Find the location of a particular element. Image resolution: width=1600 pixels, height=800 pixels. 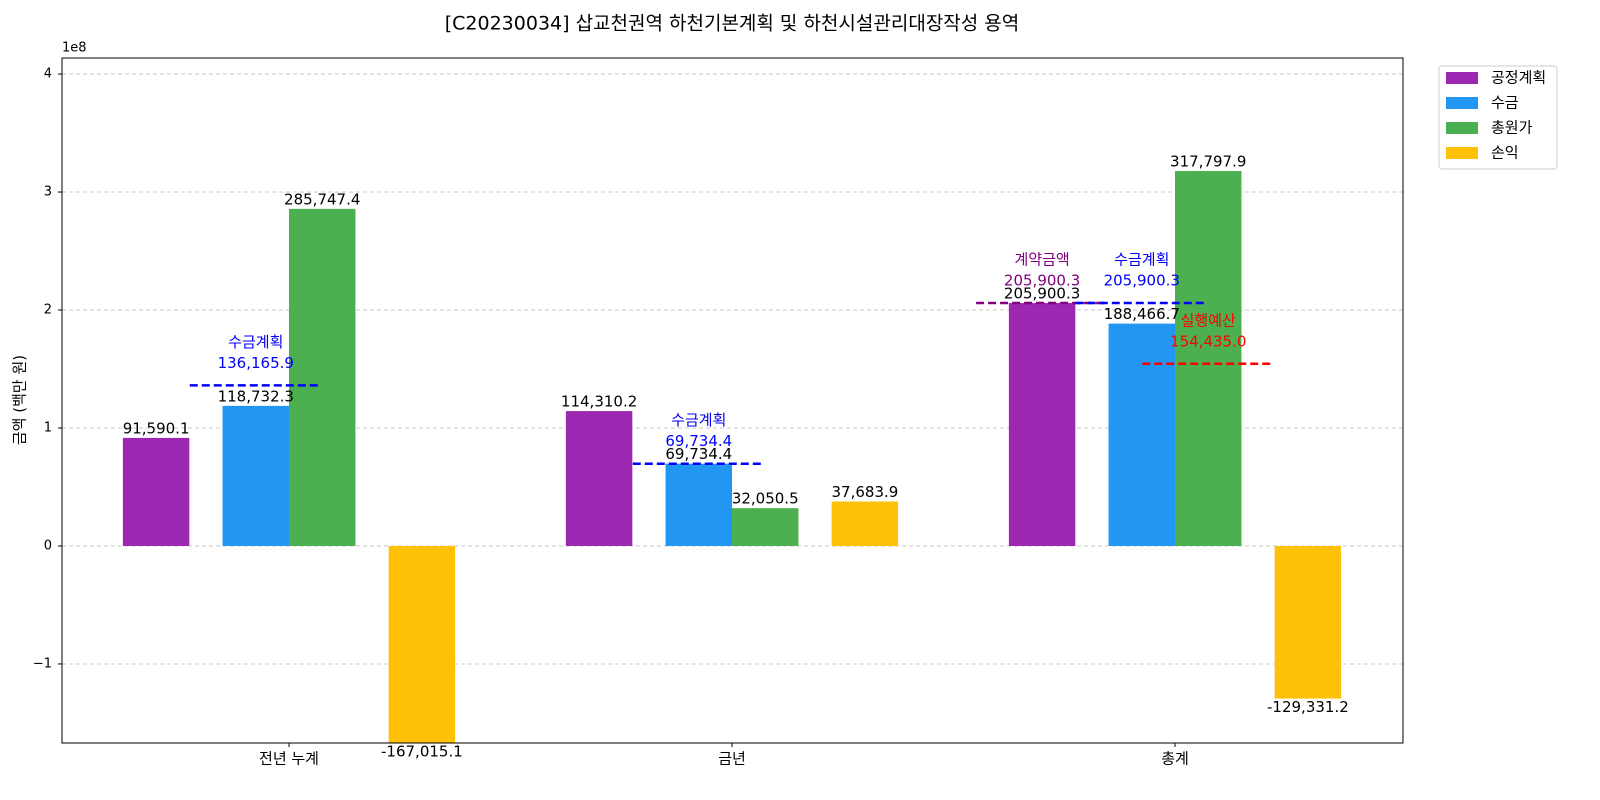

legend-label: 총원가 is located at coordinates (1512, 128).